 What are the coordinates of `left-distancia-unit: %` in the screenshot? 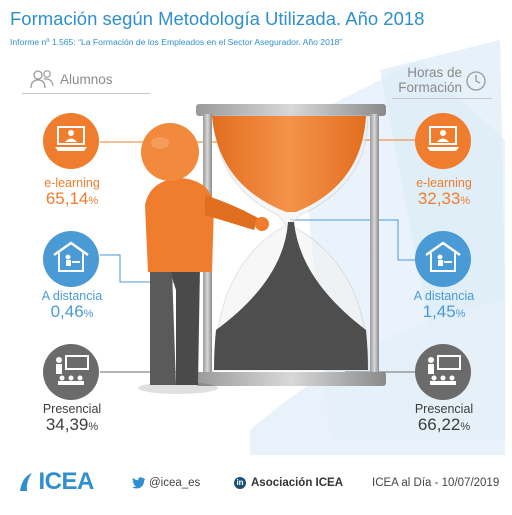 It's located at (88, 314).